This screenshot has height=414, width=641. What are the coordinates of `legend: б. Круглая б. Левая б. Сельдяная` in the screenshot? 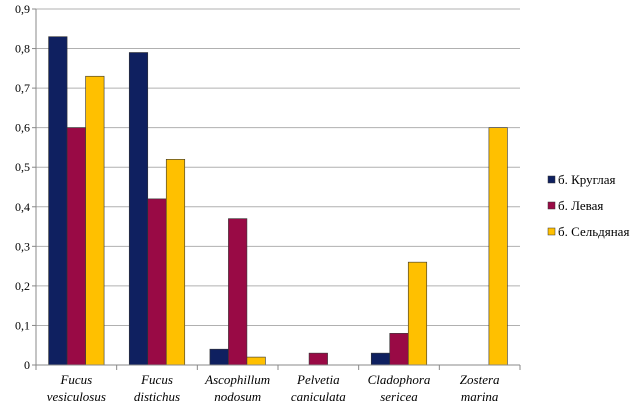 It's located at (588, 205).